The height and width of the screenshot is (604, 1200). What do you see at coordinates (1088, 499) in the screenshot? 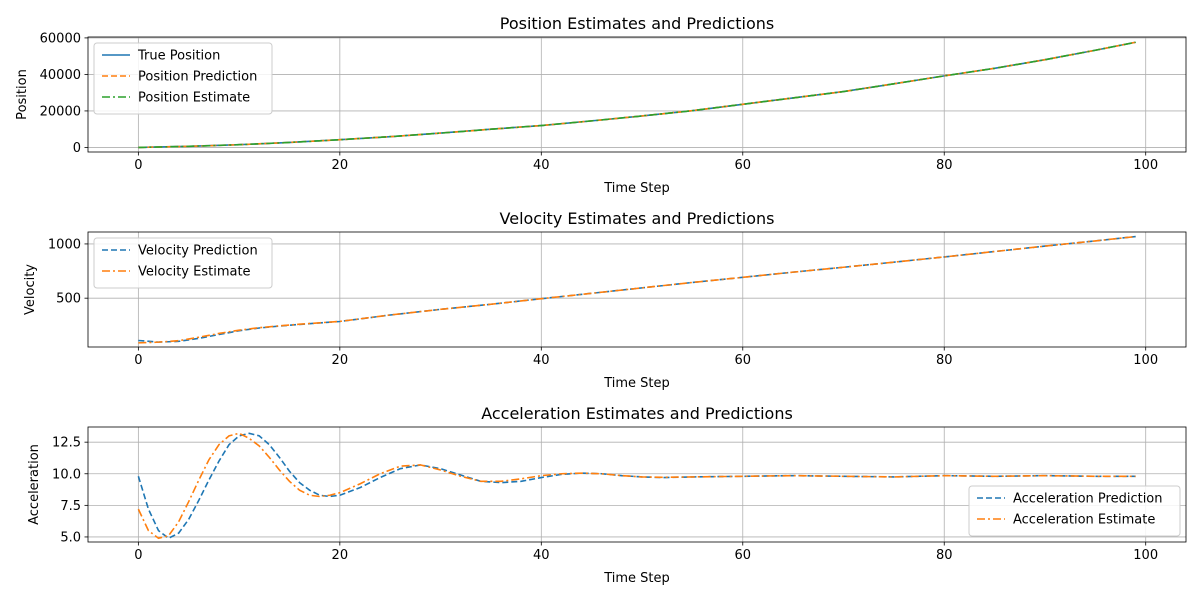
I see `legend-label: Acceleration Prediction` at bounding box center [1088, 499].